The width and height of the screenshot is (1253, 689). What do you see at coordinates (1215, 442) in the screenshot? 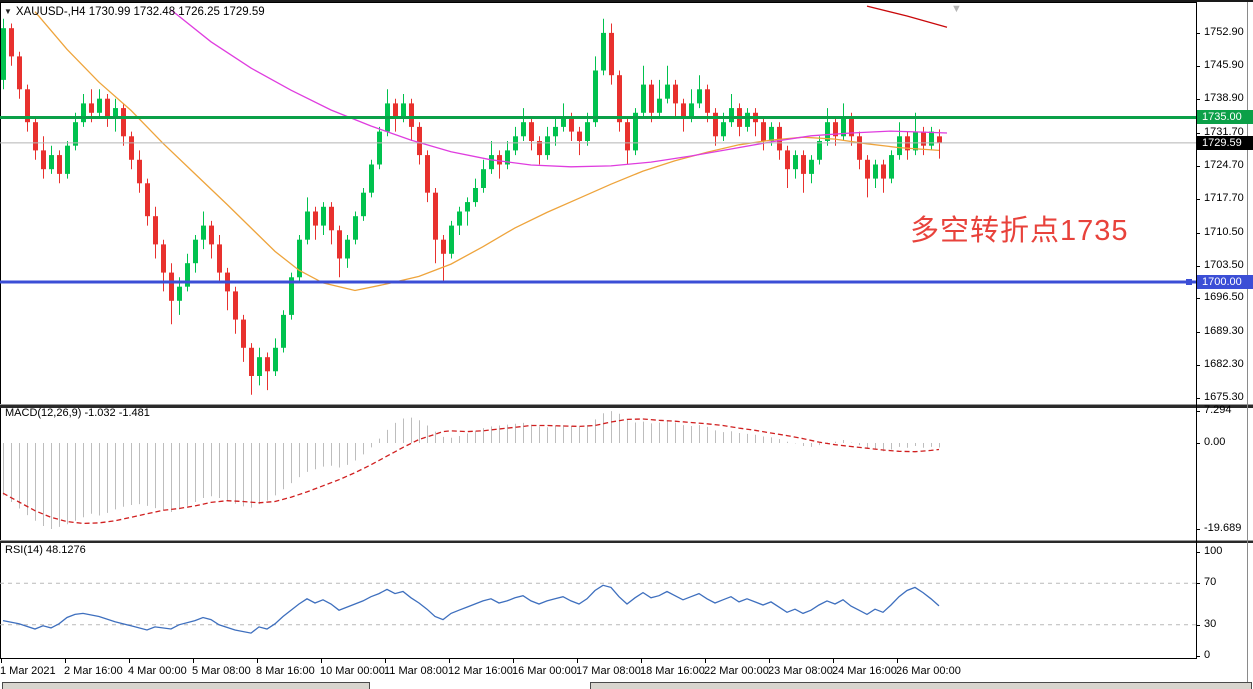
I see `macd-axis-label: 0.00` at bounding box center [1215, 442].